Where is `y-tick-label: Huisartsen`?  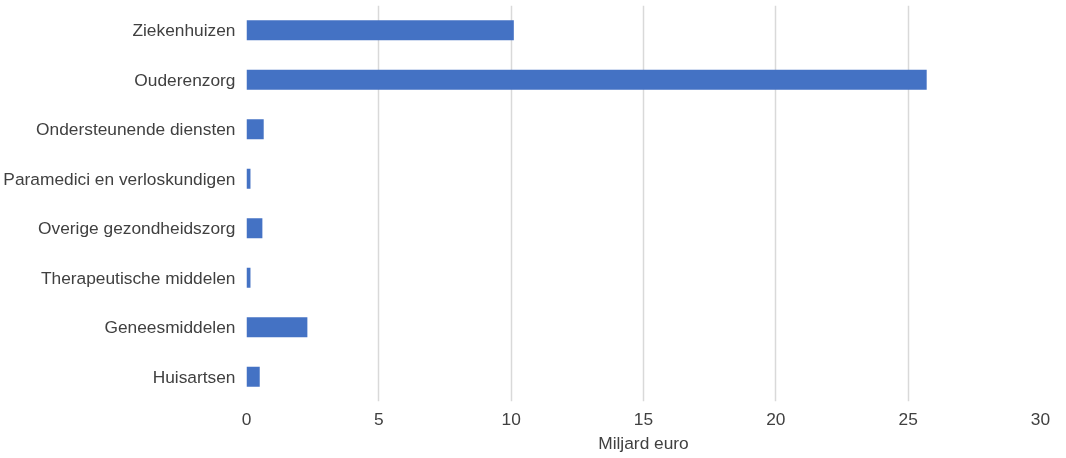
y-tick-label: Huisartsen is located at coordinates (194, 376).